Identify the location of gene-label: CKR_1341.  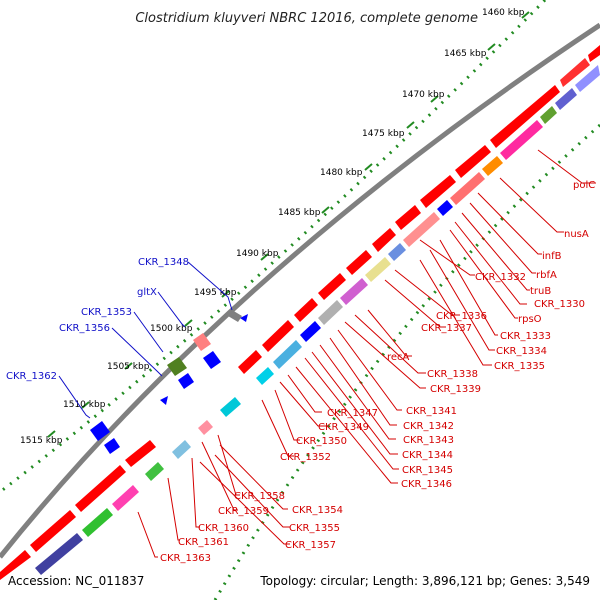
(431, 411).